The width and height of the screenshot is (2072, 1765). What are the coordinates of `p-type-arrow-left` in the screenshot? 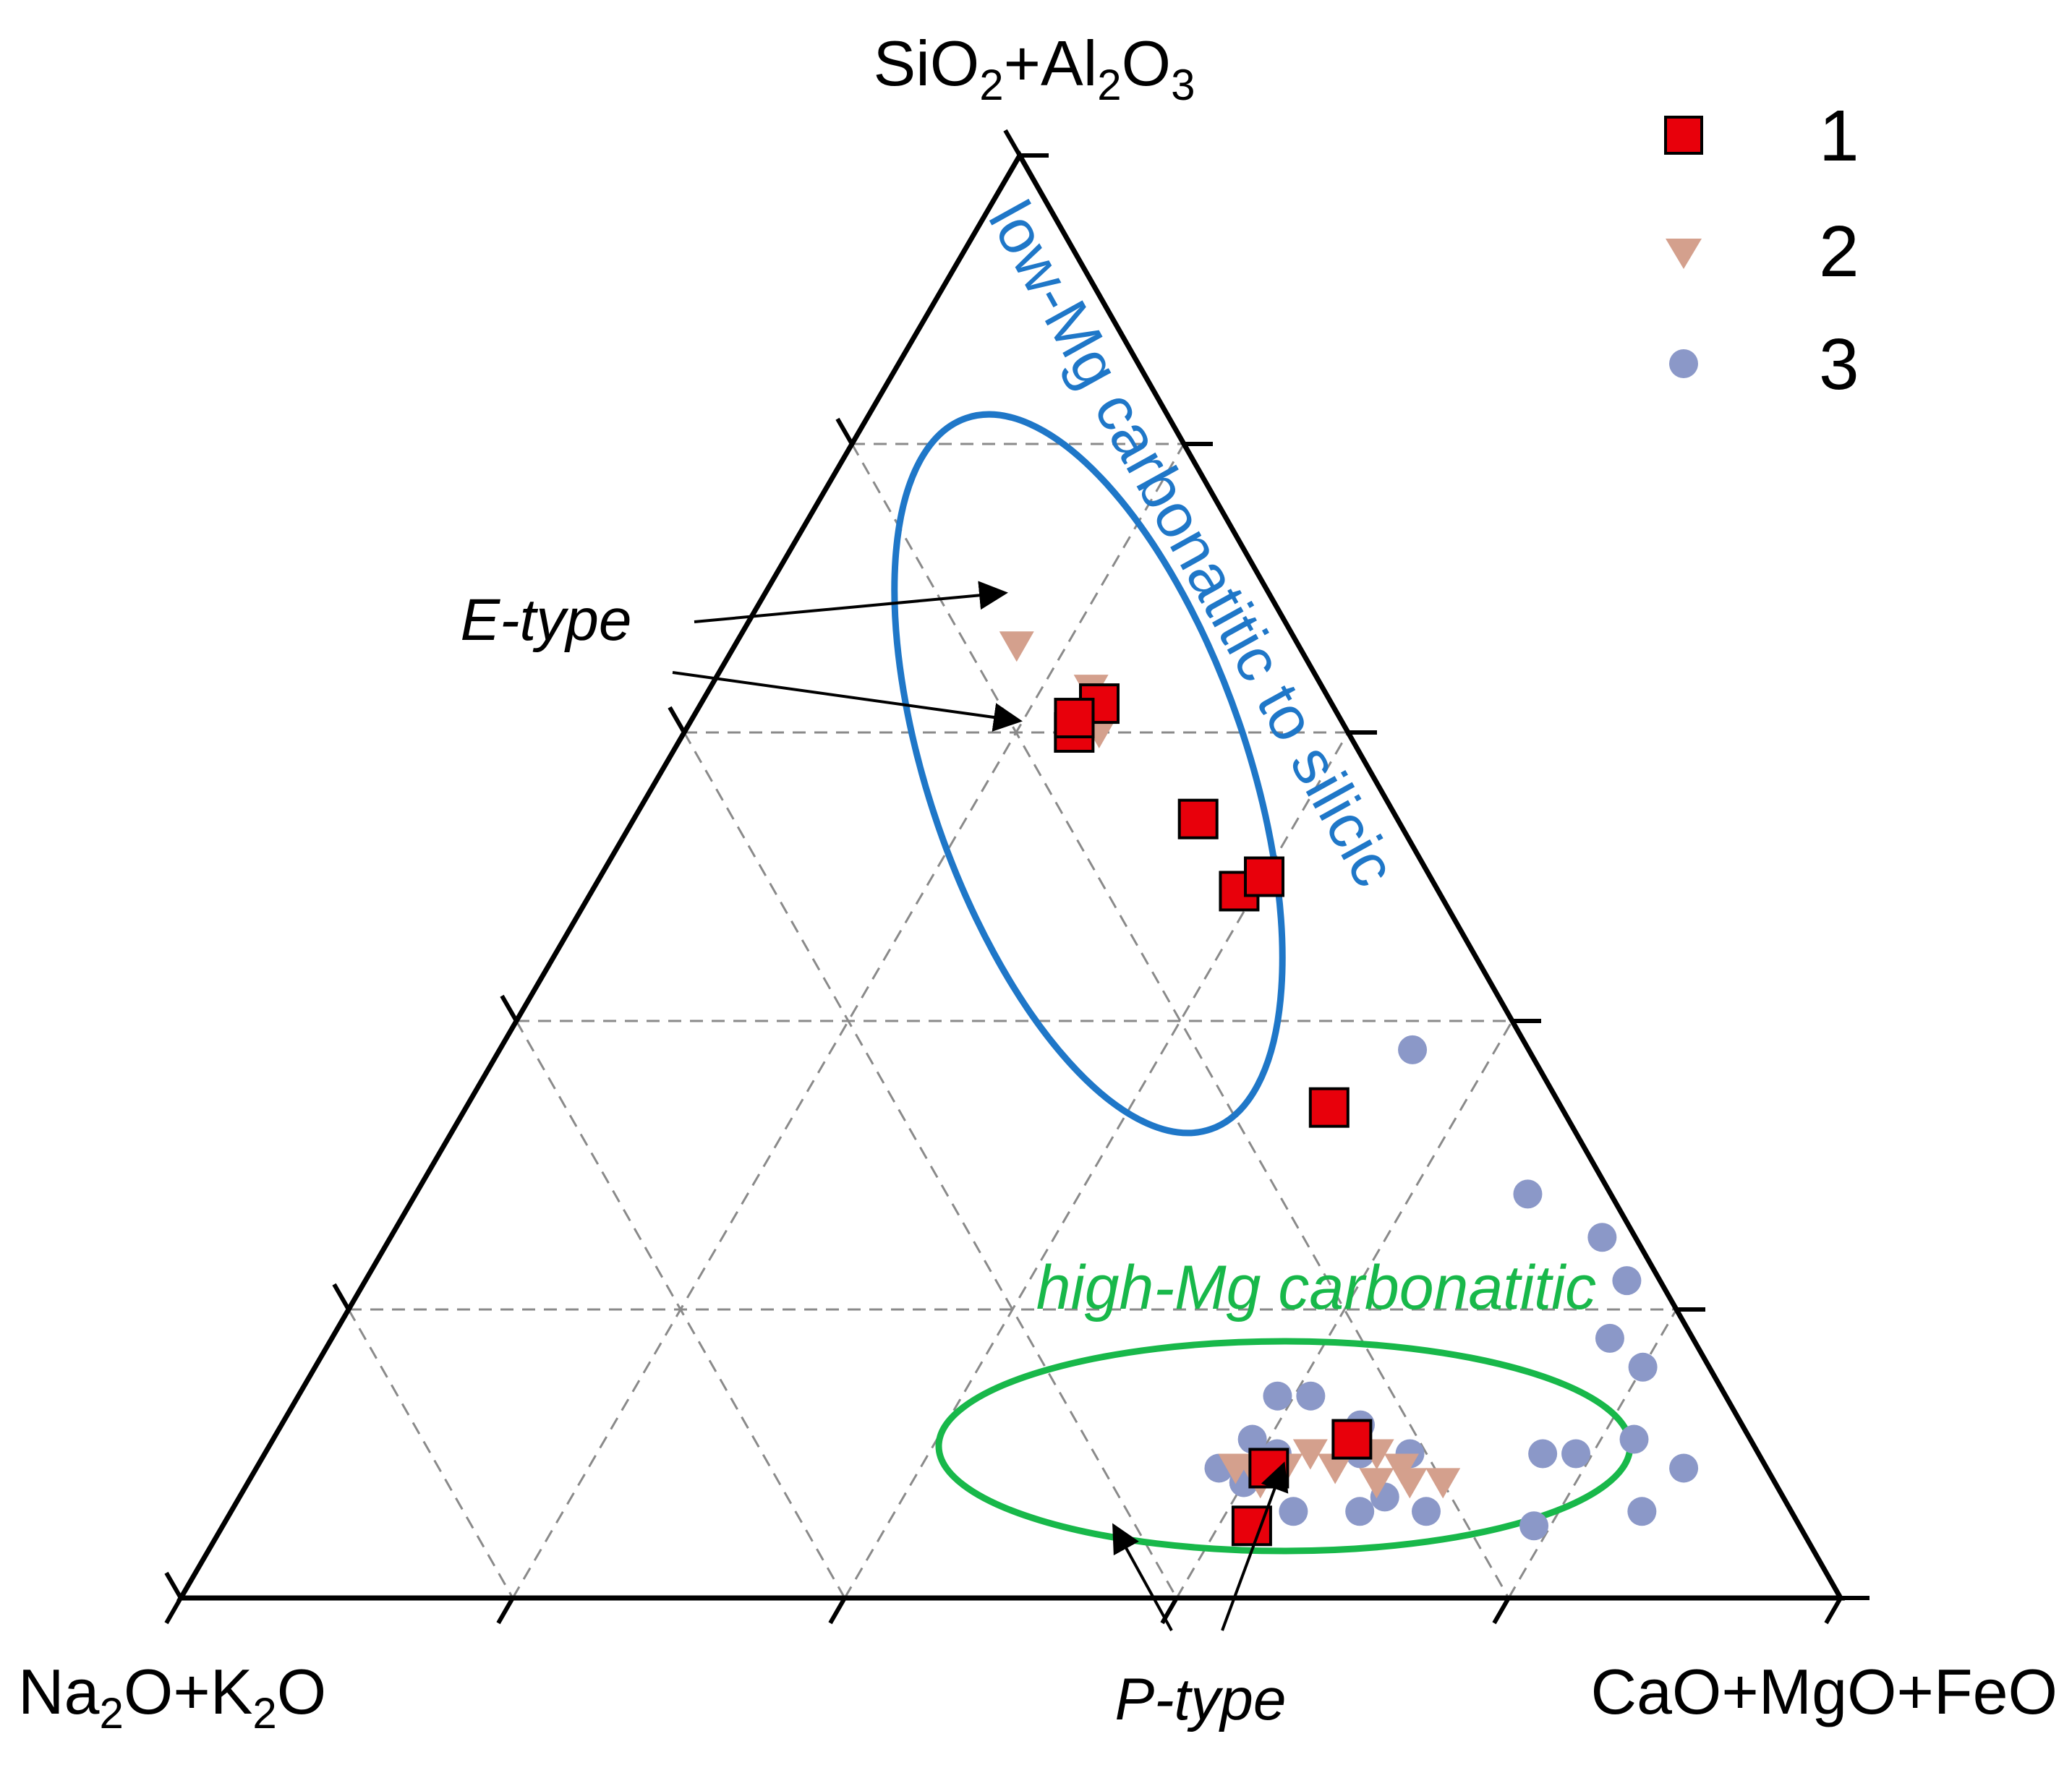 It's located at (1142, 1577).